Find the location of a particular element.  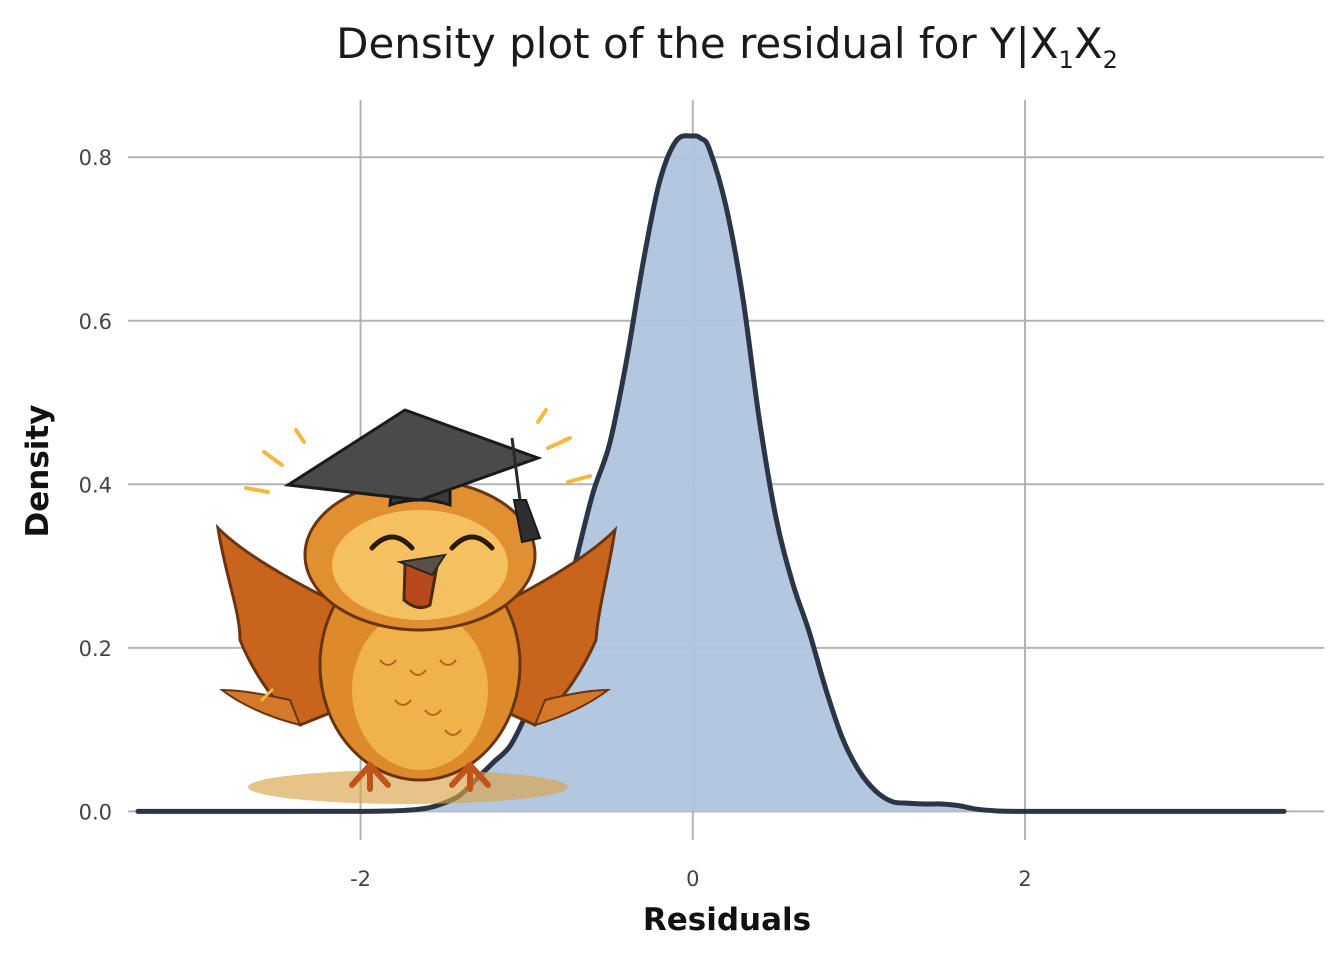

y-tick-label: 0.2 is located at coordinates (95, 649).